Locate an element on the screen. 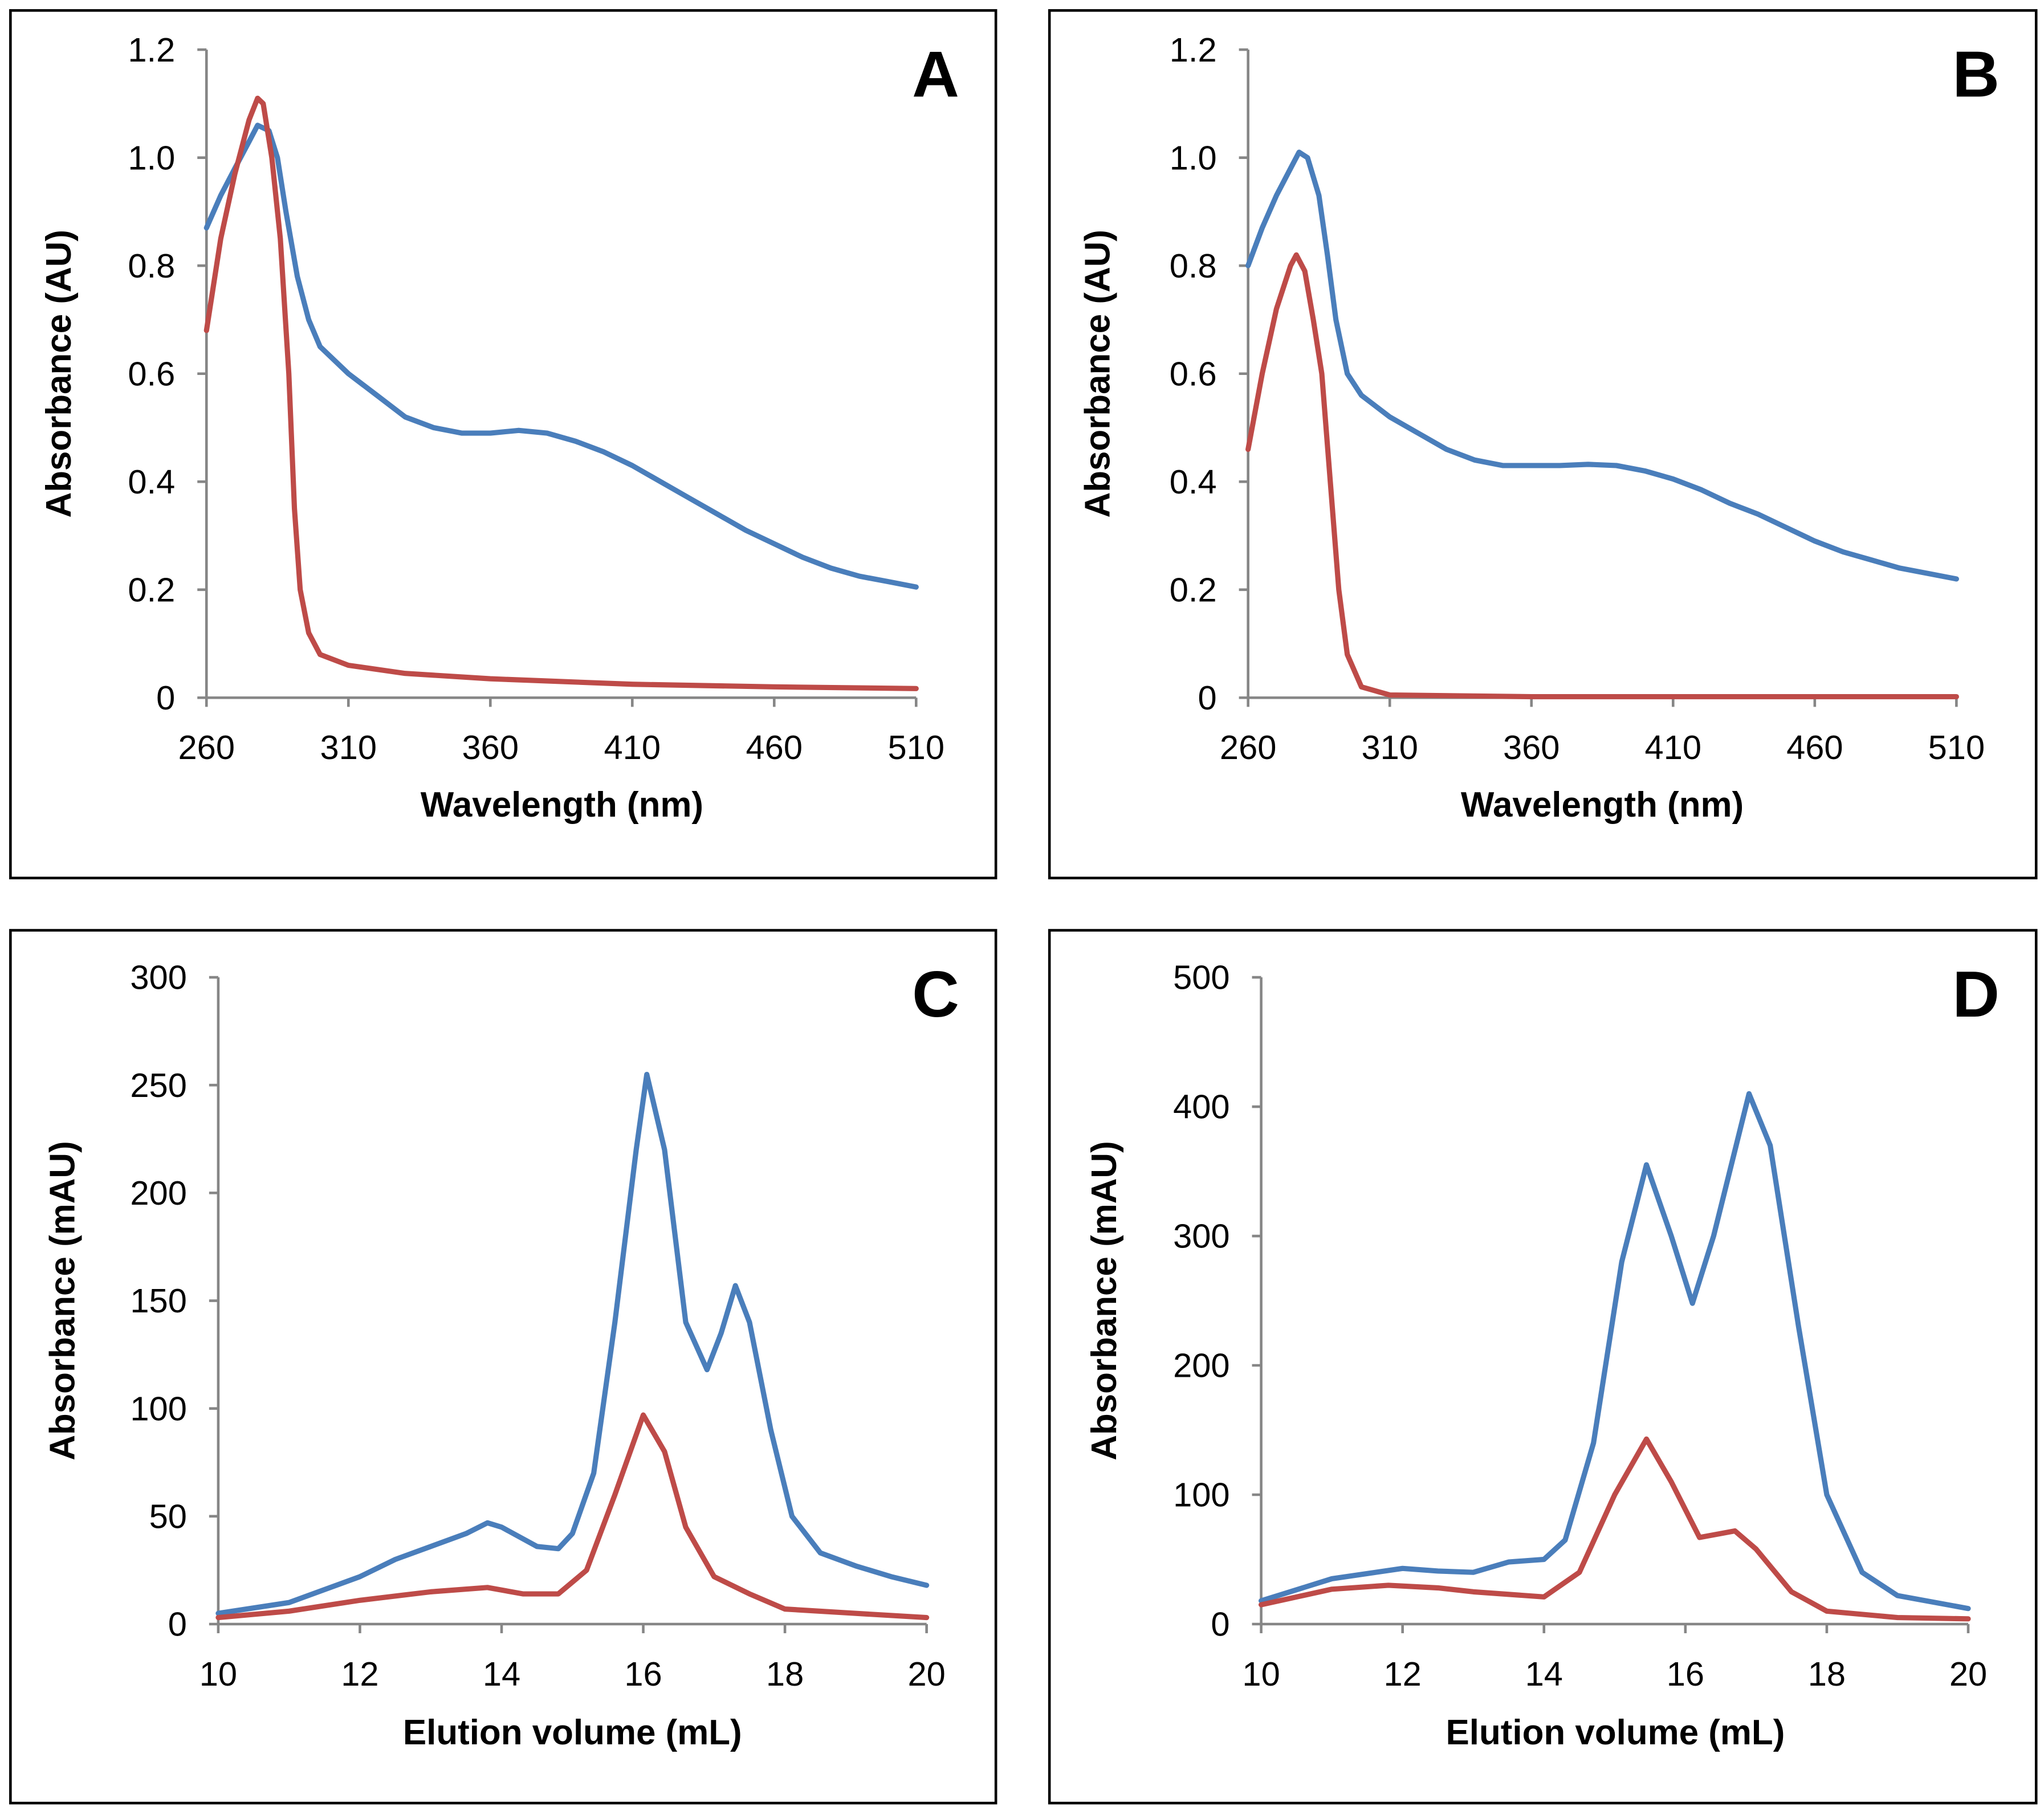  y-tick-label: 500 is located at coordinates (1201, 977).